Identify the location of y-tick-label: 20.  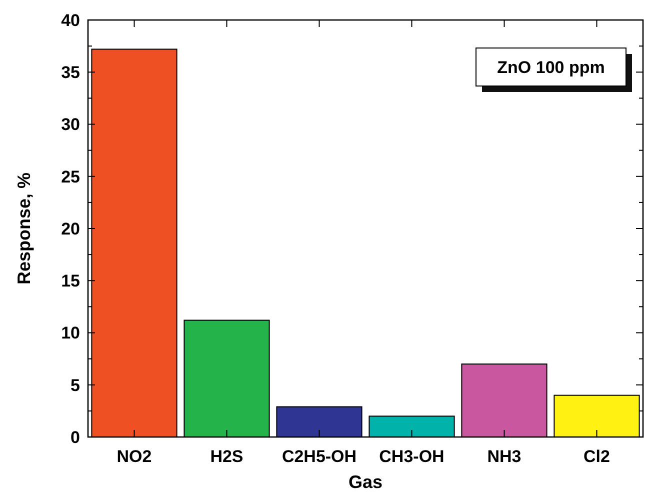
(70, 228).